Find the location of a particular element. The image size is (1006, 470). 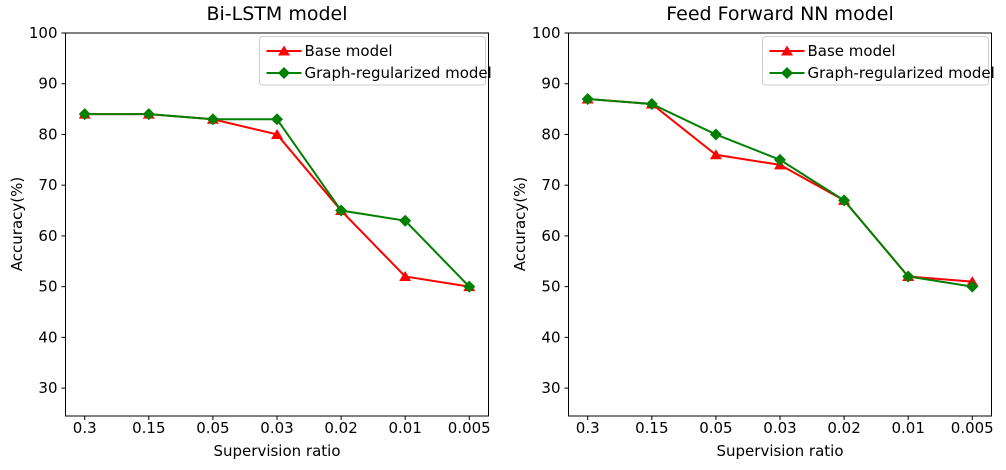

chart-title: Bi-LSTM model is located at coordinates (277, 14).